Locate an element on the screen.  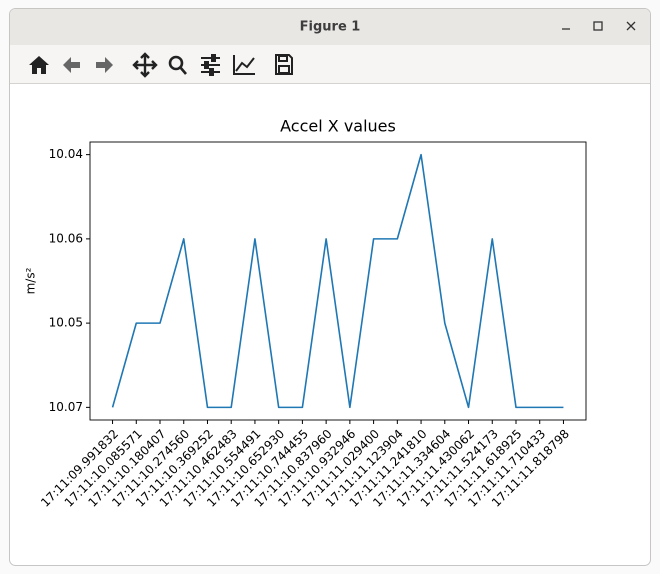
toolbar-icons is located at coordinates (161, 65).